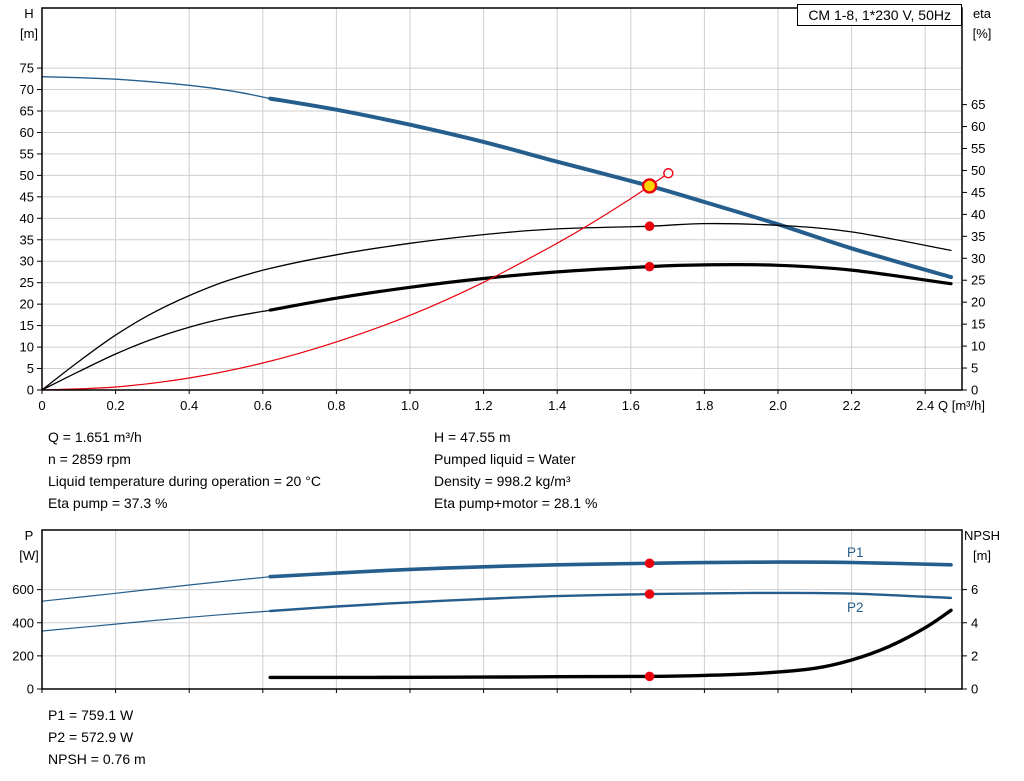  I want to click on info-line-p1: P1 = 759.1 W, so click(91, 715).